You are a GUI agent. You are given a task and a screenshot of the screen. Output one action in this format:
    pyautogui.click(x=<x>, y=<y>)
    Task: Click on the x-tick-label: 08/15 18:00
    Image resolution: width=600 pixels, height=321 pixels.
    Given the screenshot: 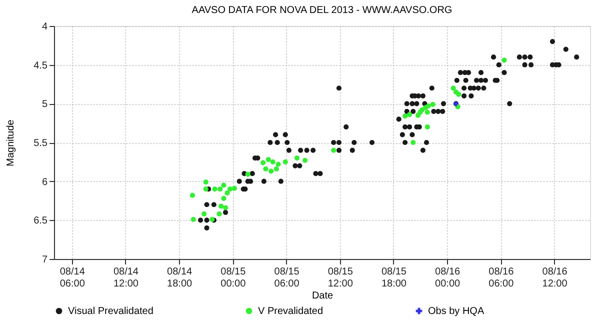 What is the action you would take?
    pyautogui.click(x=394, y=278)
    